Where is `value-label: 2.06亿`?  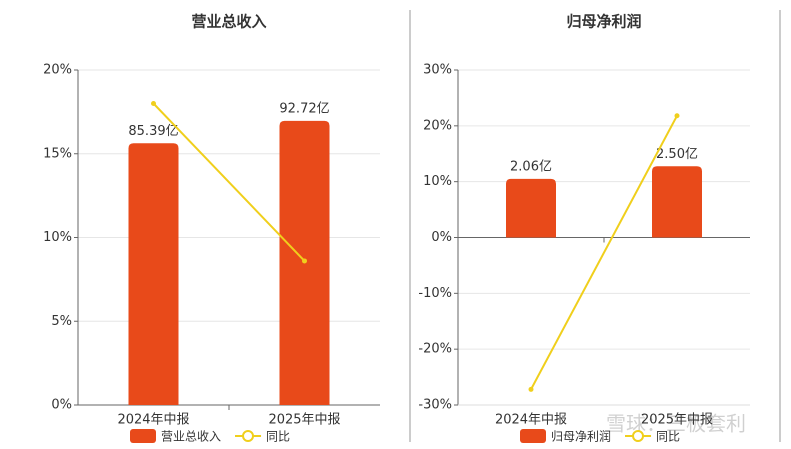
value-label: 2.06亿 is located at coordinates (531, 166).